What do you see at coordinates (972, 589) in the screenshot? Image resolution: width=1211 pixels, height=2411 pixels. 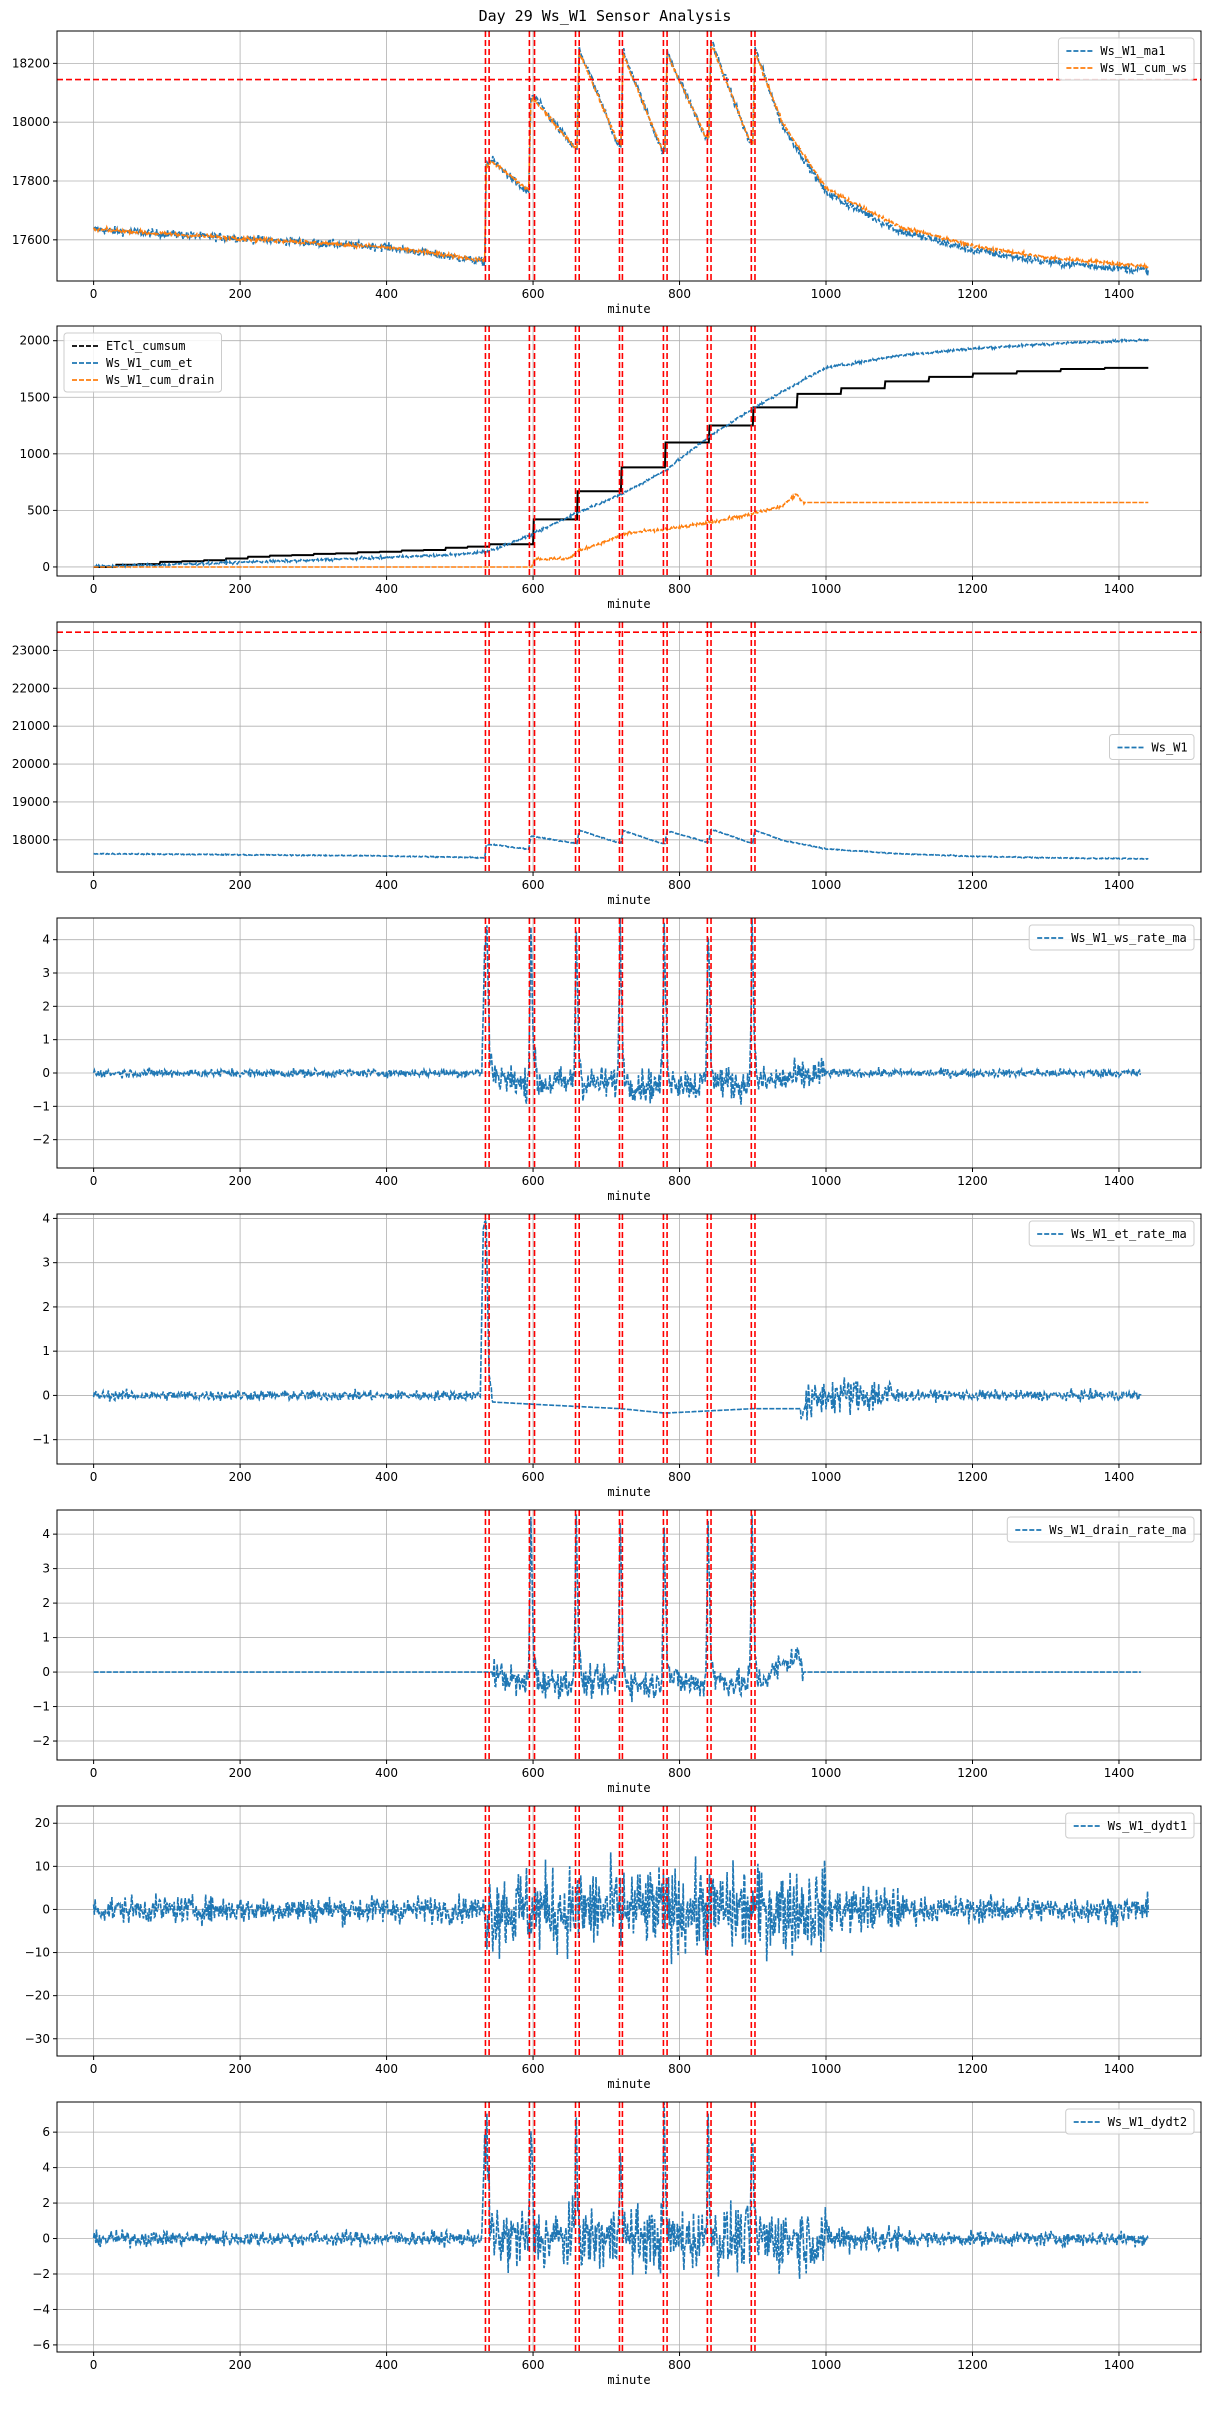 I see `x-tick-label: 1200` at bounding box center [972, 589].